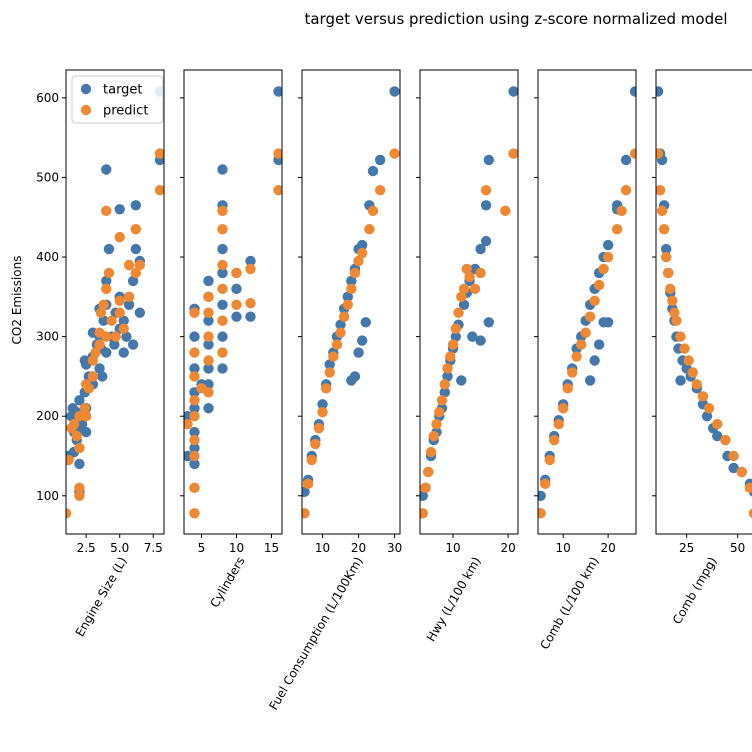 The width and height of the screenshot is (752, 752). Describe the element at coordinates (737, 548) in the screenshot. I see `x-tick-label: 50` at that location.